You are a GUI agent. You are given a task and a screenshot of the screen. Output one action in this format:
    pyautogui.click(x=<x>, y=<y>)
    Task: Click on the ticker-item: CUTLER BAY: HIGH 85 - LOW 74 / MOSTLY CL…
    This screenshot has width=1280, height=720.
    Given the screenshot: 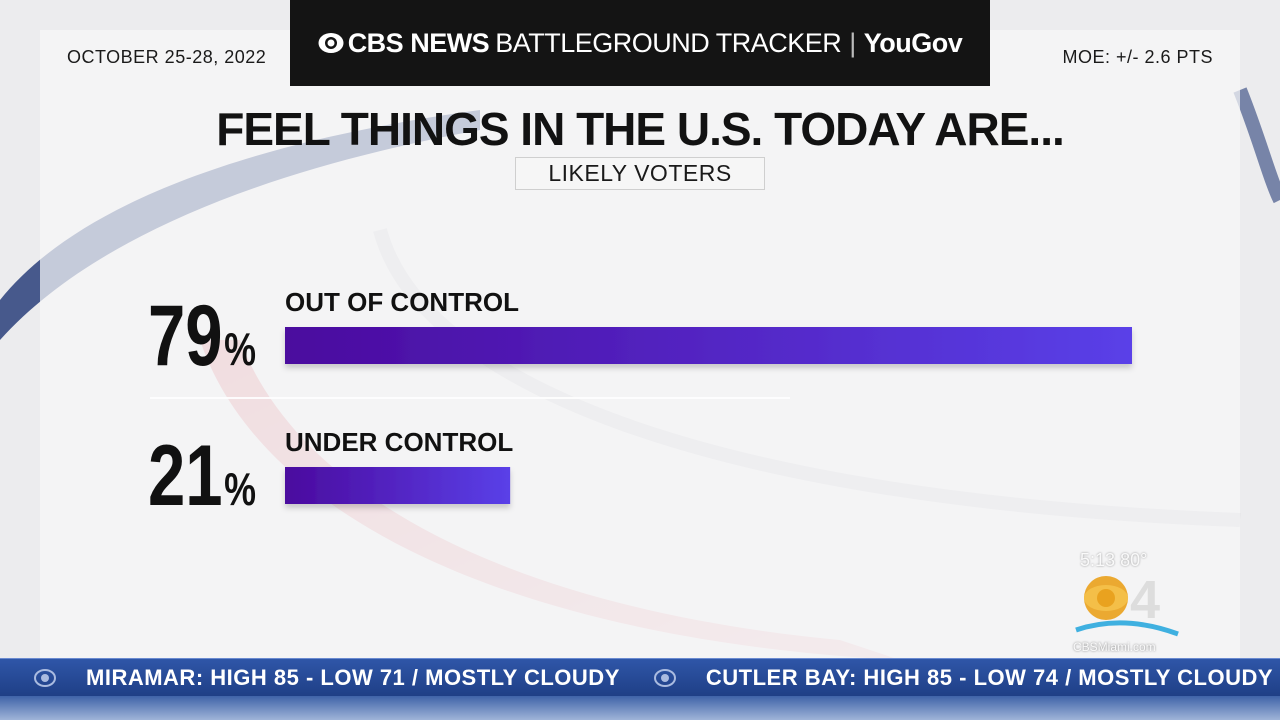 What is the action you would take?
    pyautogui.click(x=989, y=677)
    